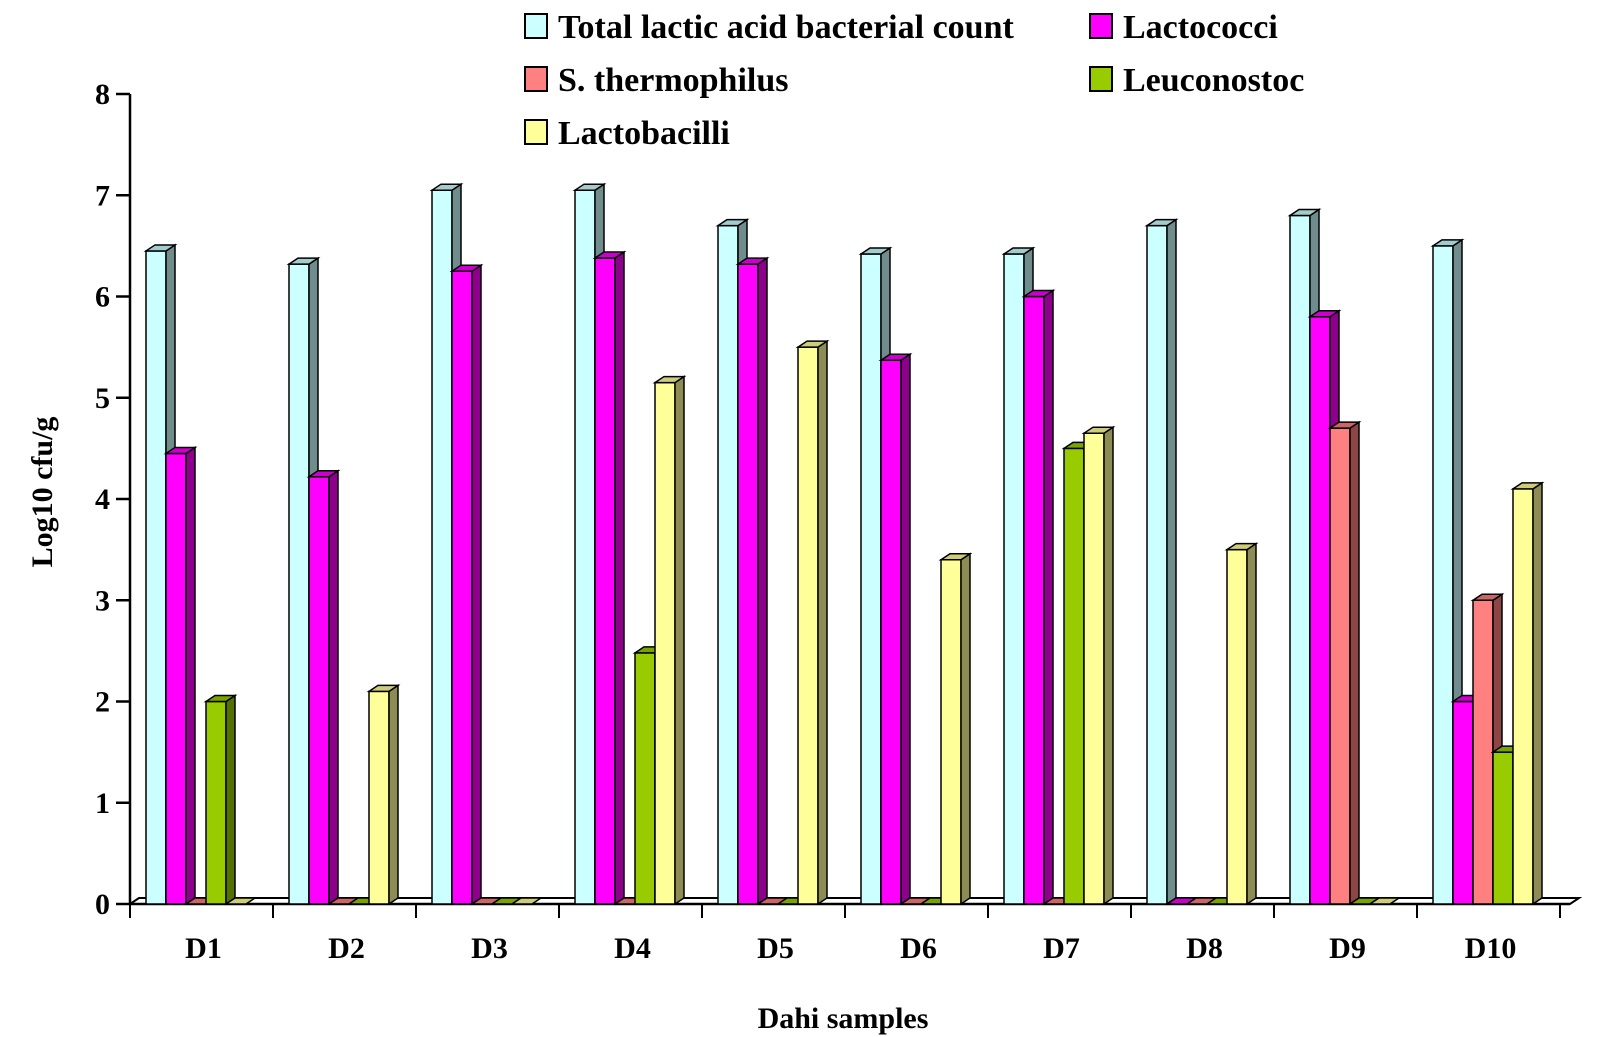 The image size is (1598, 1037). What do you see at coordinates (102, 398) in the screenshot?
I see `y-tick-label: 5` at bounding box center [102, 398].